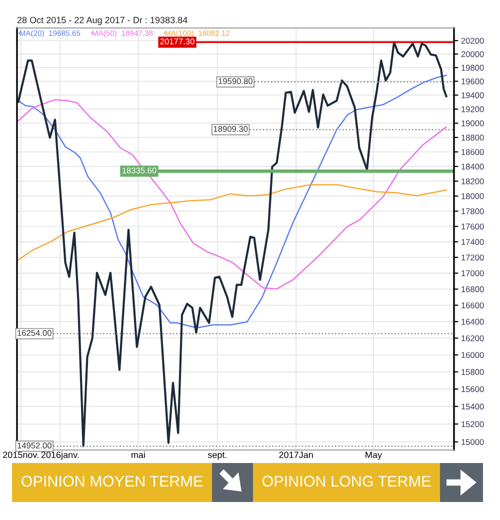 This screenshot has width=500, height=520. What do you see at coordinates (472, 54) in the screenshot?
I see `y-tick-label: 20000` at bounding box center [472, 54].